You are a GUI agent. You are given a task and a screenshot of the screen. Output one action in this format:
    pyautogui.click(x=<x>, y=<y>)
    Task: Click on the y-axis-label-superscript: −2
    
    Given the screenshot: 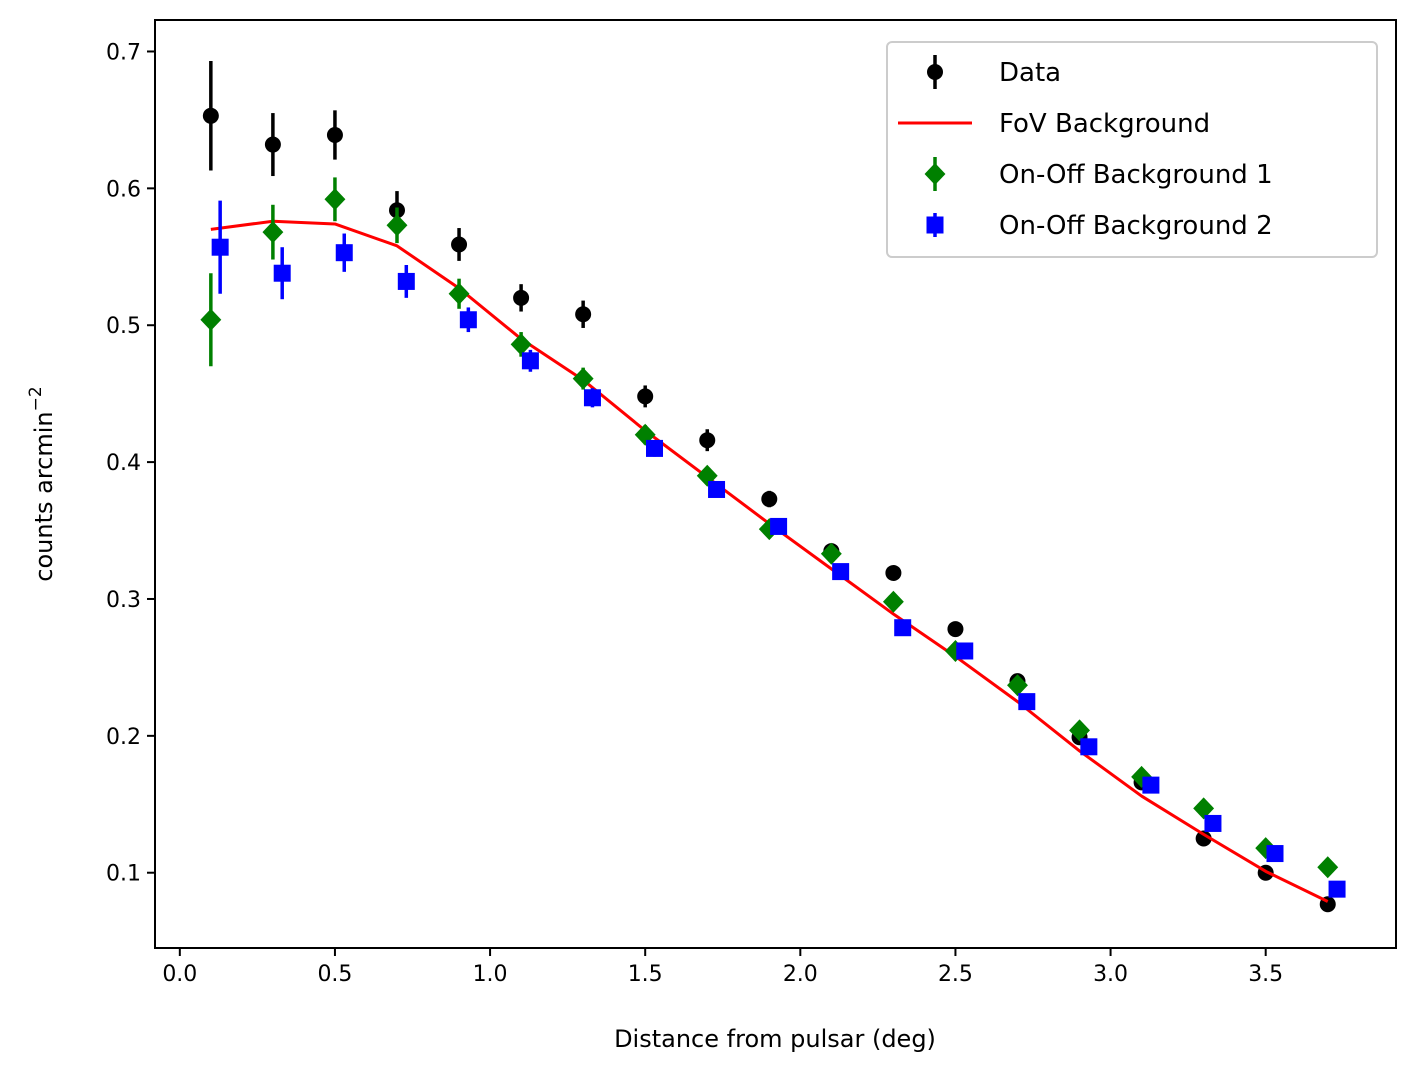 What is the action you would take?
    pyautogui.click(x=36, y=398)
    